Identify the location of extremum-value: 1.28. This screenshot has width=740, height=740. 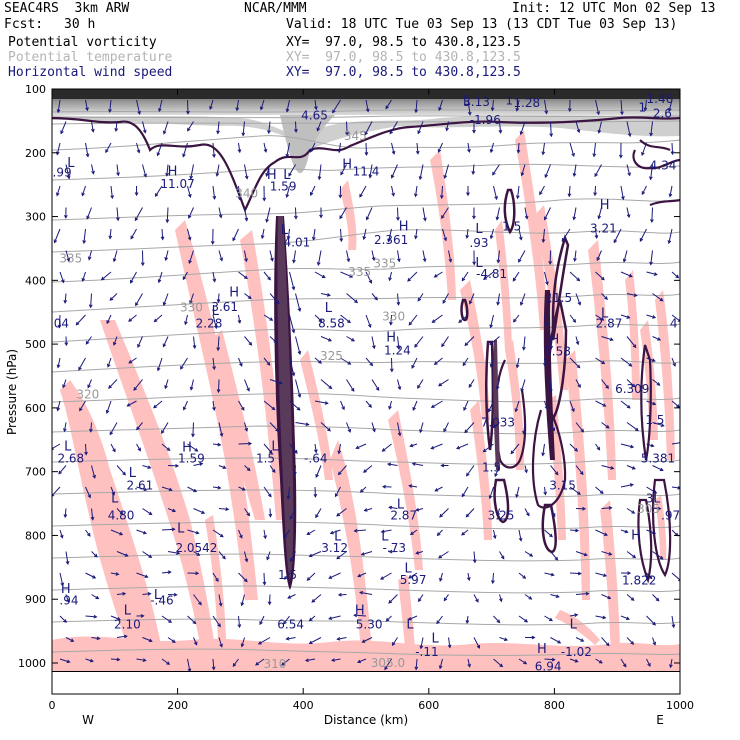
(526, 103).